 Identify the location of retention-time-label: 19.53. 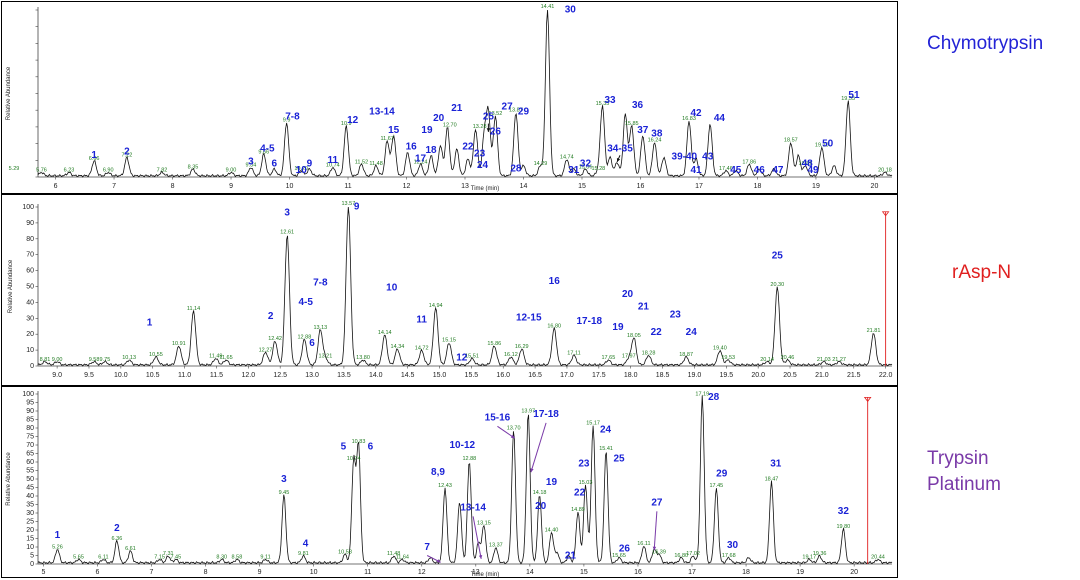
(728, 358).